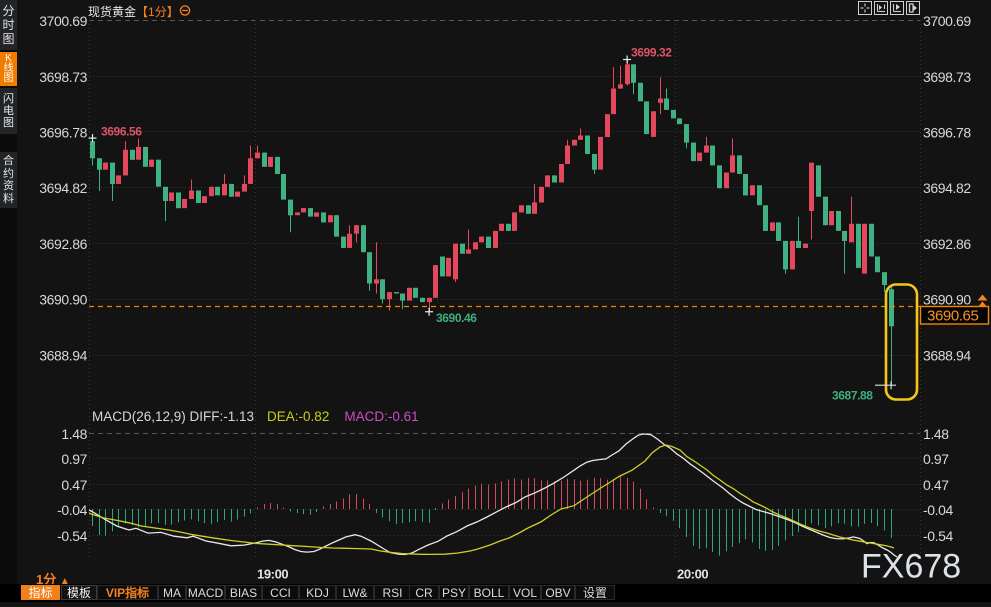 The image size is (991, 607). I want to click on svg-text: 3699.32, so click(651, 53).